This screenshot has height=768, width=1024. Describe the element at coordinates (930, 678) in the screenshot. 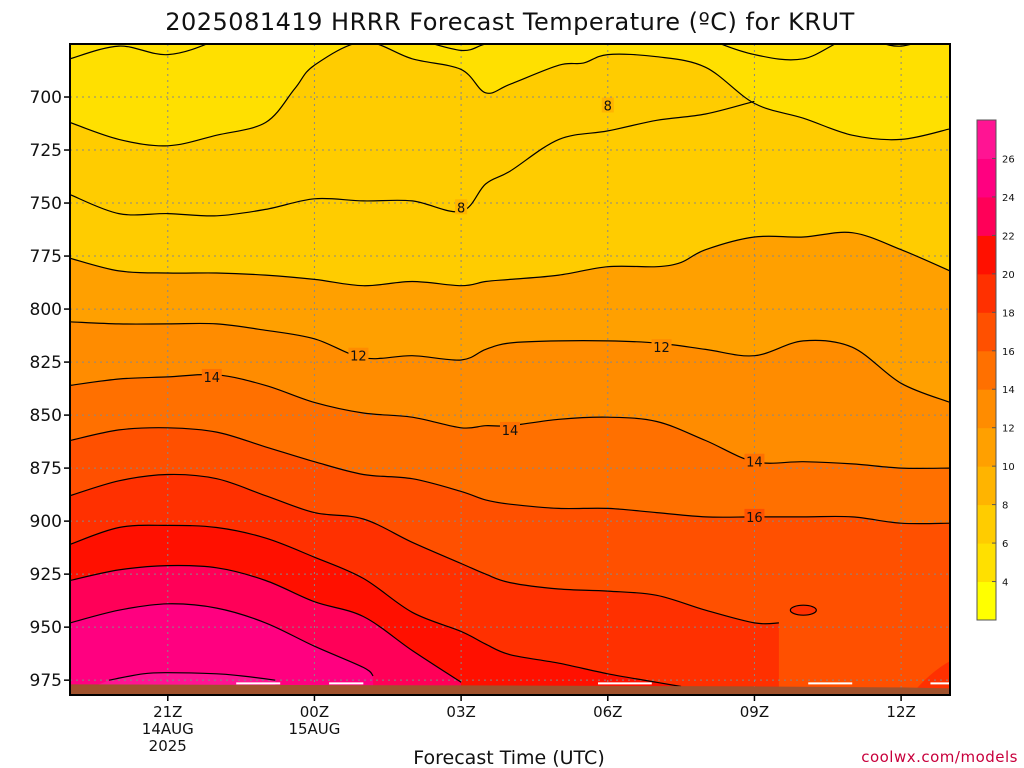

I see `band-fill-corner` at that location.